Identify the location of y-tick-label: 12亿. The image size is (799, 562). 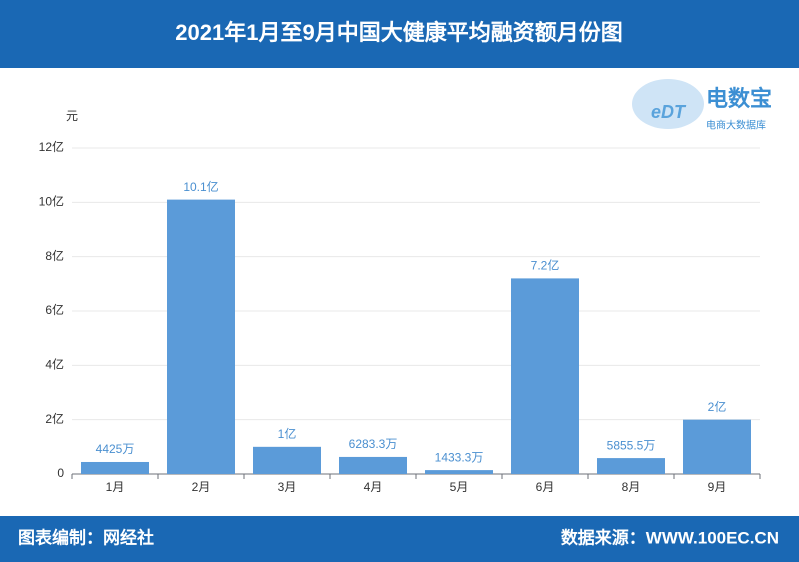
(51, 146).